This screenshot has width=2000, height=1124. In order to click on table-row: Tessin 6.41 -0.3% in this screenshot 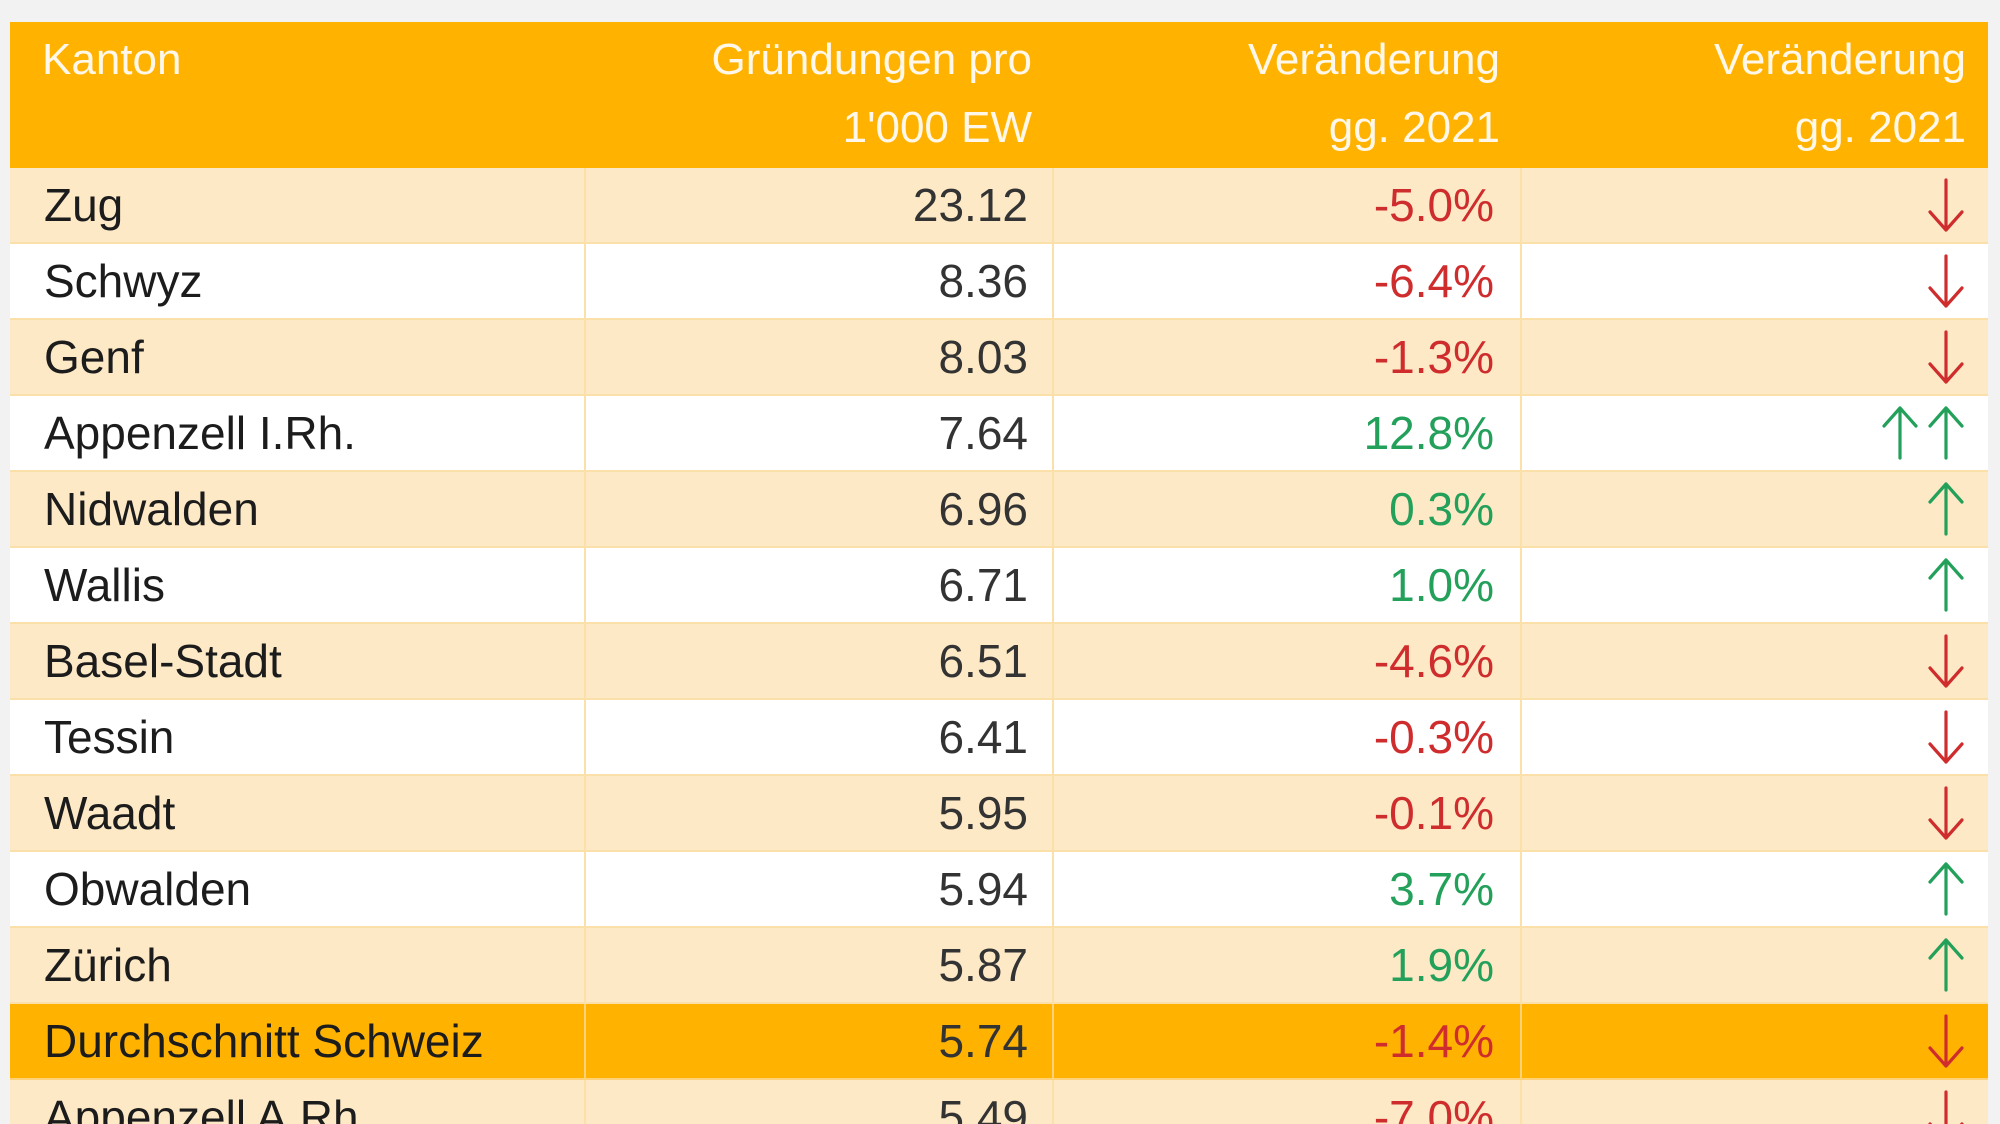, I will do `click(999, 738)`.